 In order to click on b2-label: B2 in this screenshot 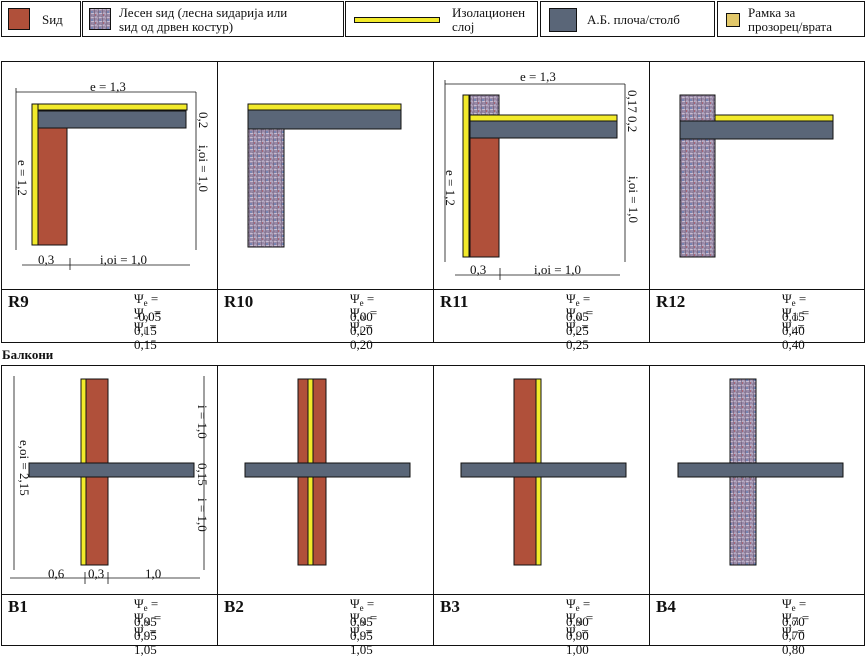, I will do `click(234, 606)`.